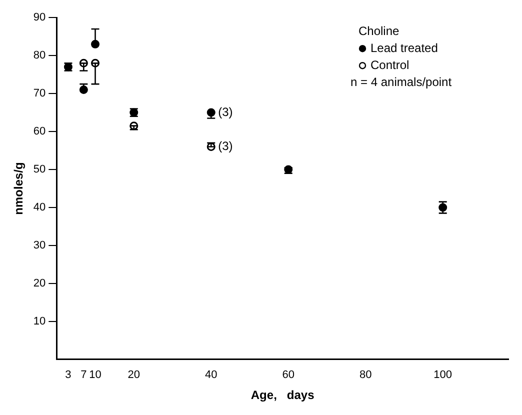 The image size is (522, 415). What do you see at coordinates (39, 208) in the screenshot?
I see `y-tick-label: 40` at bounding box center [39, 208].